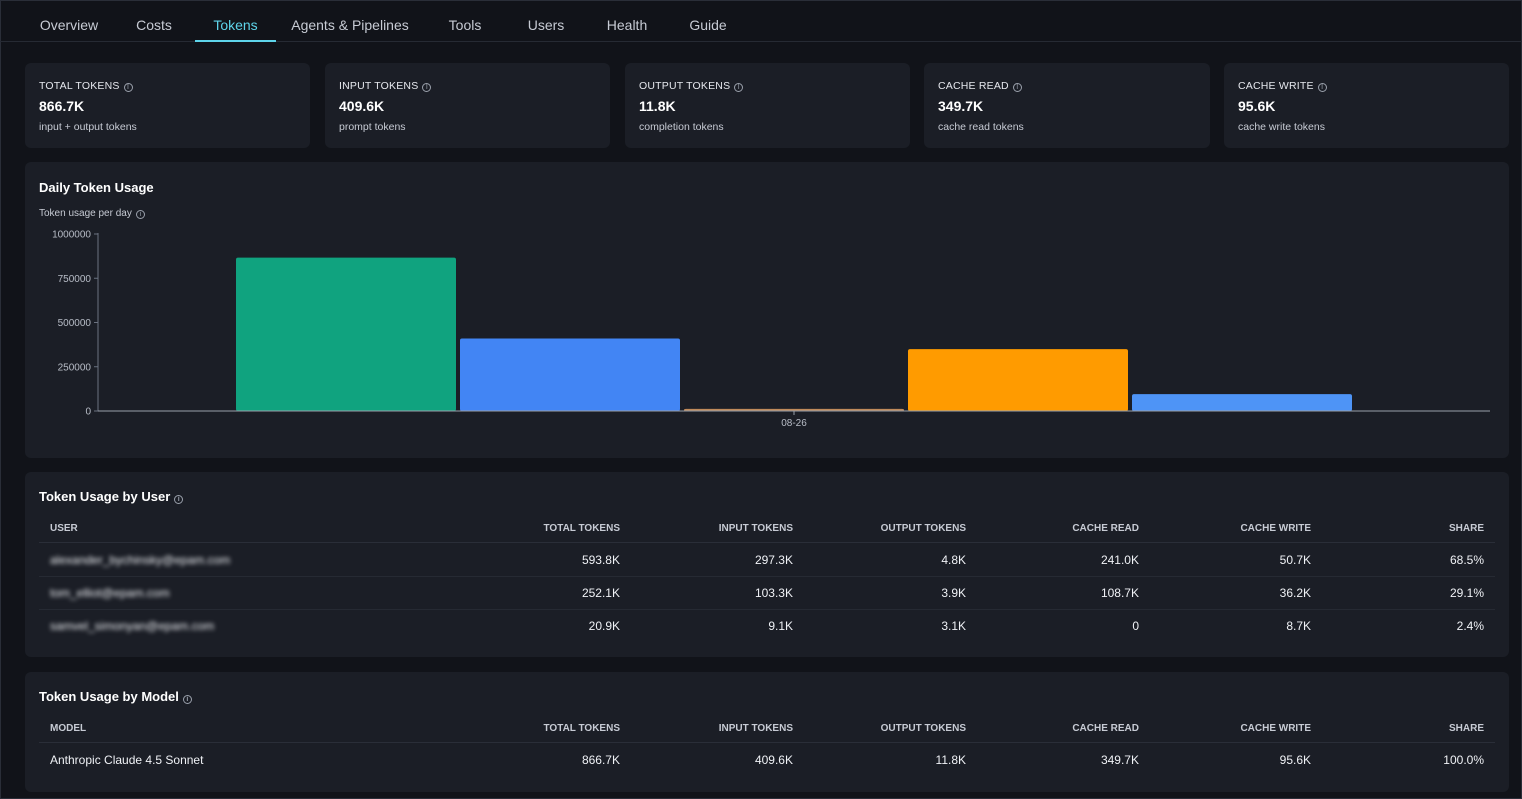 Image resolution: width=1522 pixels, height=799 pixels. I want to click on cache-read-cell: 108.7K, so click(1119, 593).